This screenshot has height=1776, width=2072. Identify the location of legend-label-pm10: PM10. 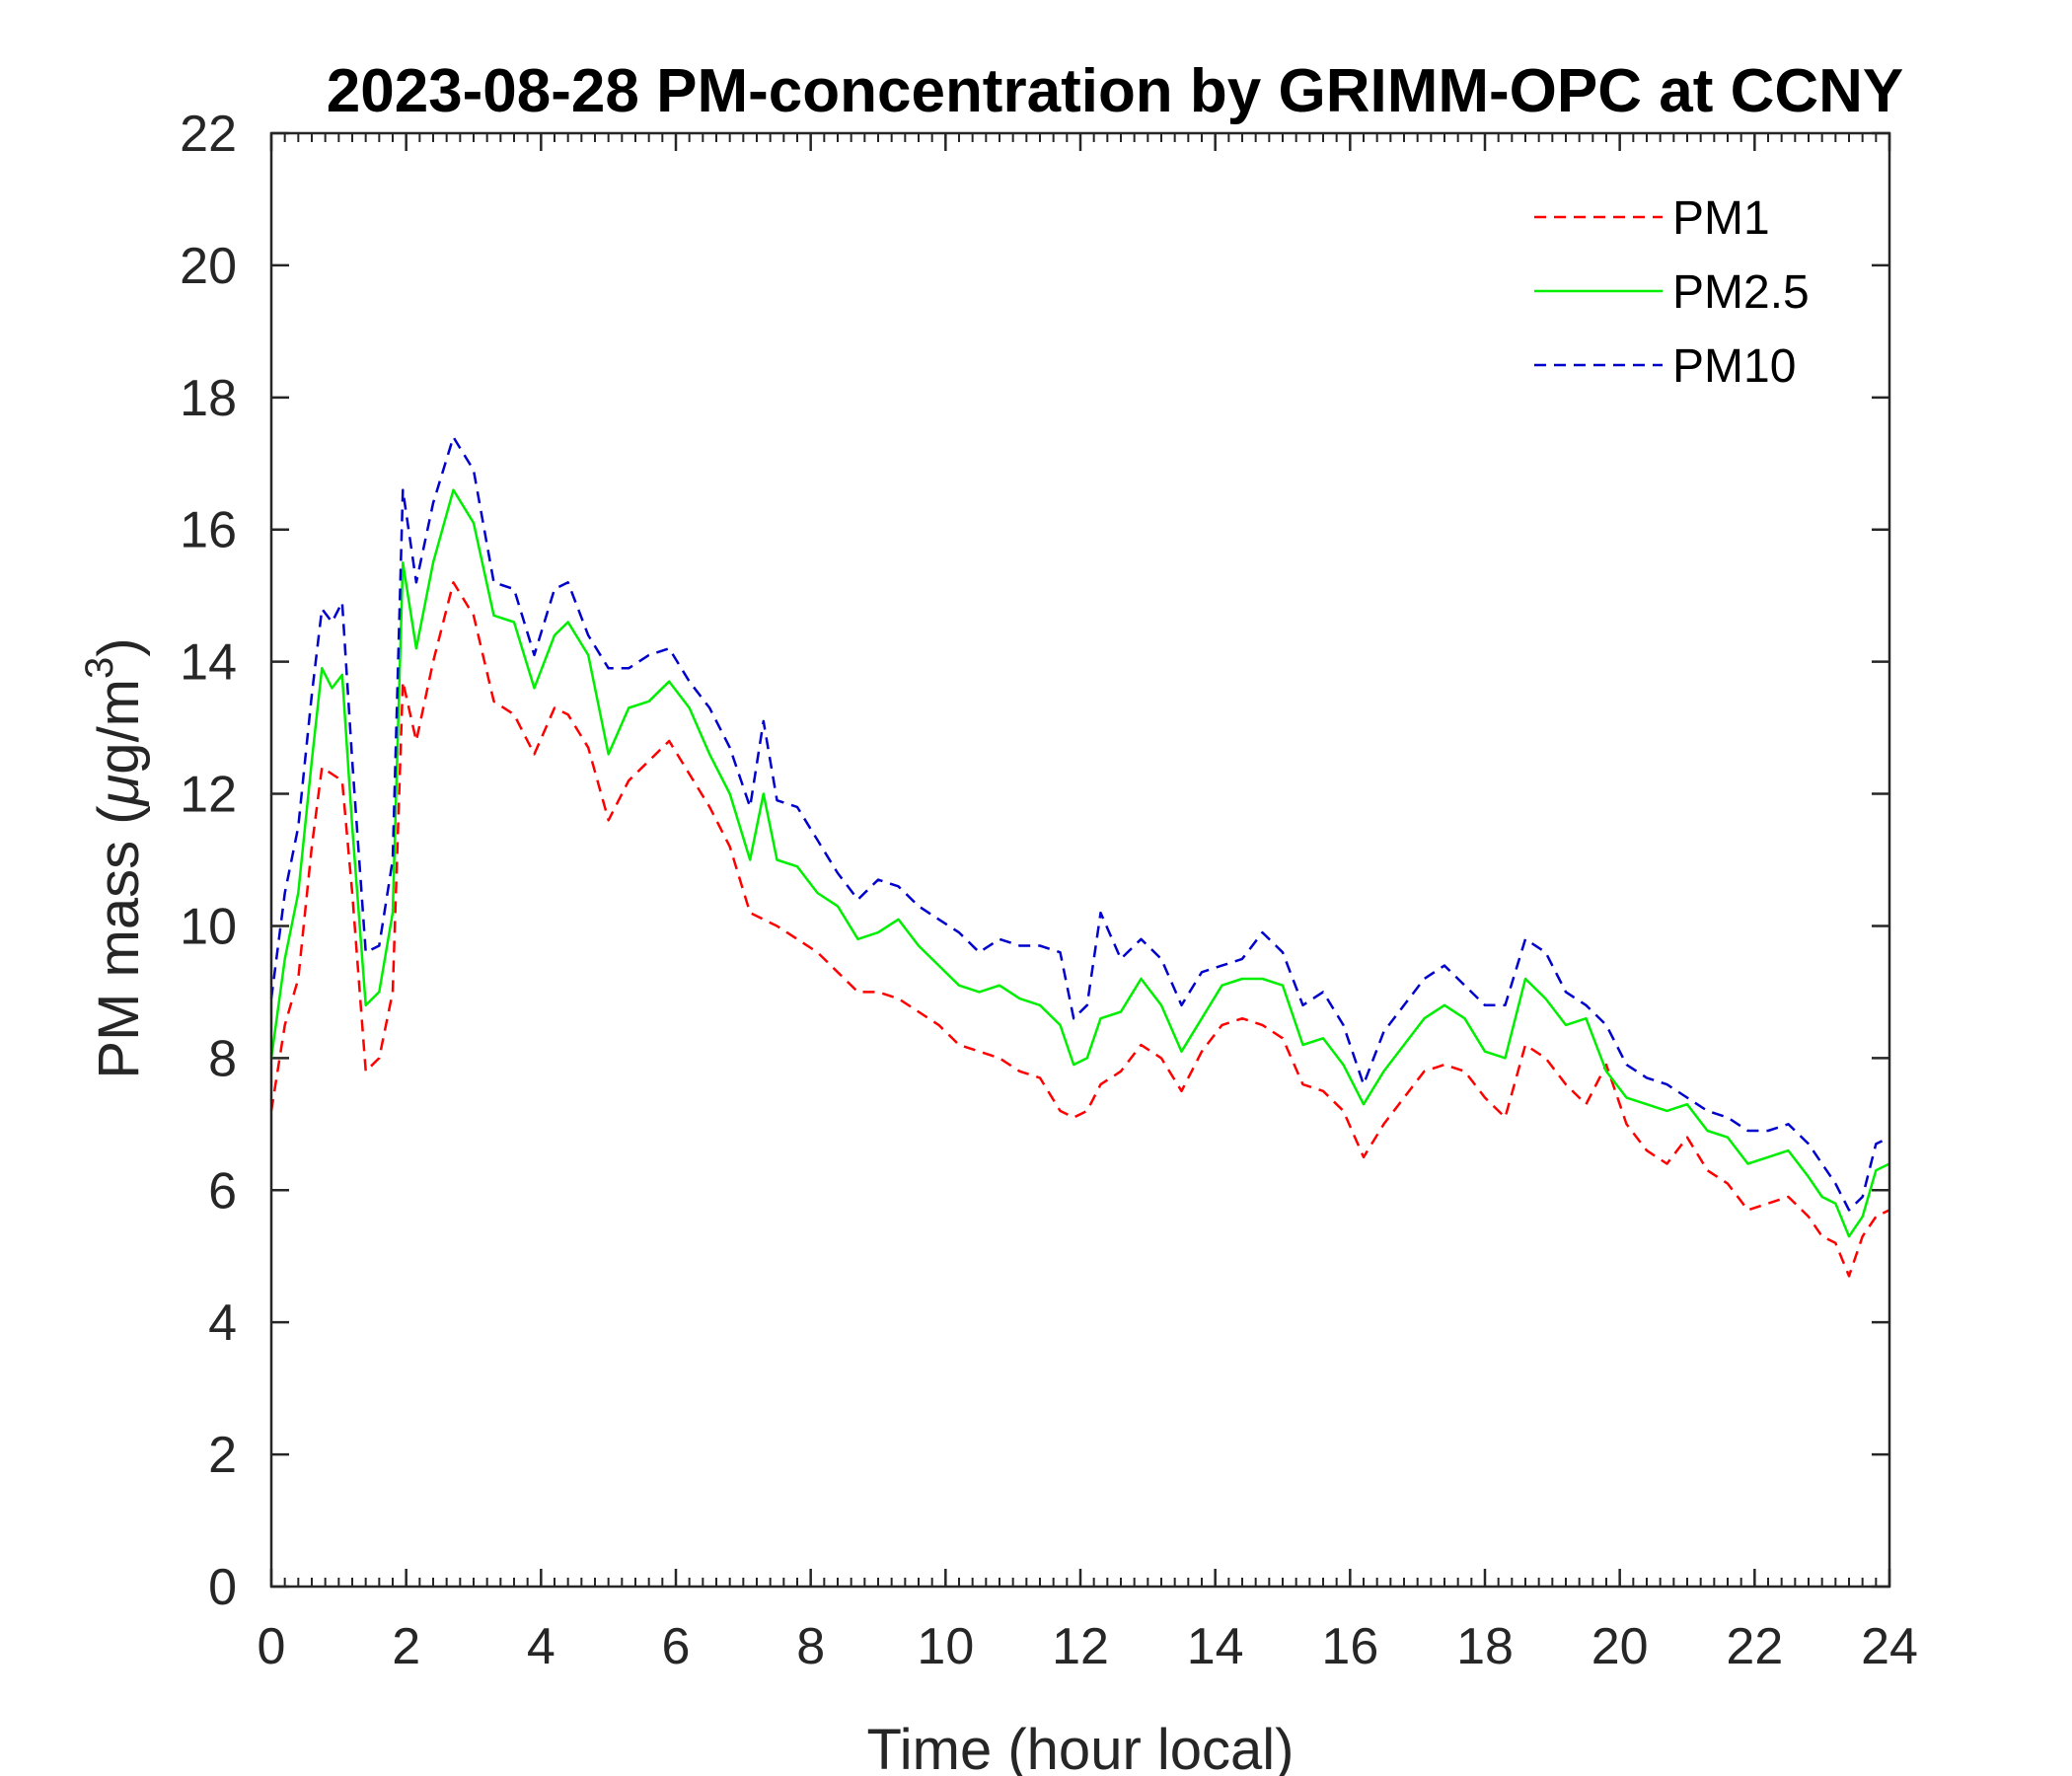
(1734, 366).